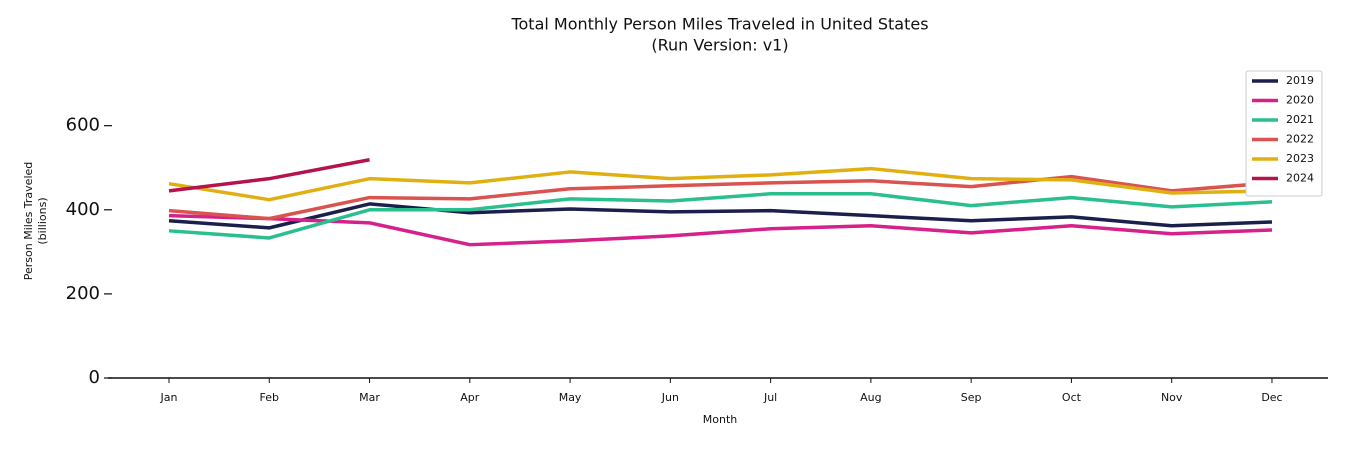 This screenshot has width=1350, height=450. Describe the element at coordinates (42, 220) in the screenshot. I see `y-axis-label: (billions)` at that location.